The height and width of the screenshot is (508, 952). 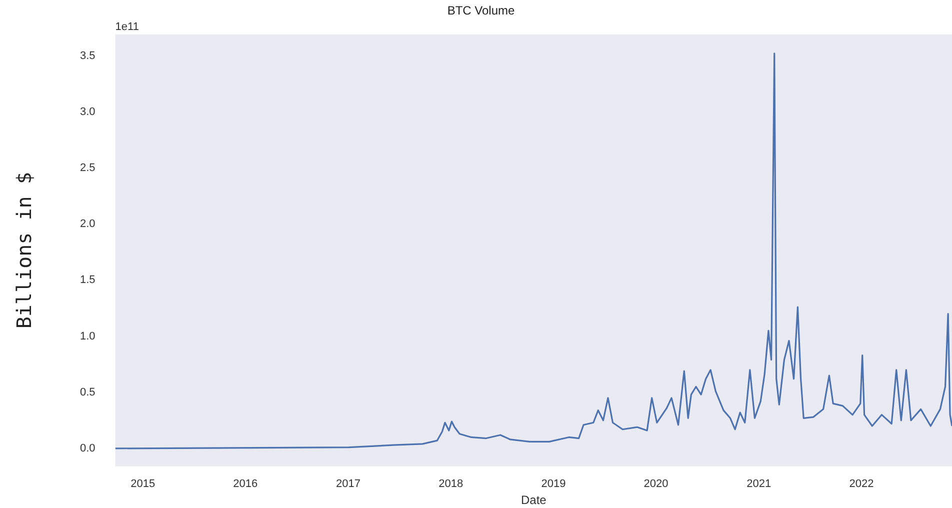 I want to click on y-tick-label: 1.5, so click(x=88, y=280).